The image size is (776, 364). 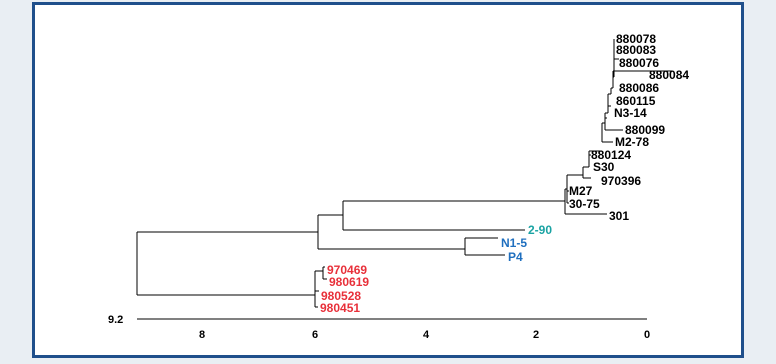 What do you see at coordinates (379, 327) in the screenshot?
I see `scale-axis: 9.2 8 6 4 2 0` at bounding box center [379, 327].